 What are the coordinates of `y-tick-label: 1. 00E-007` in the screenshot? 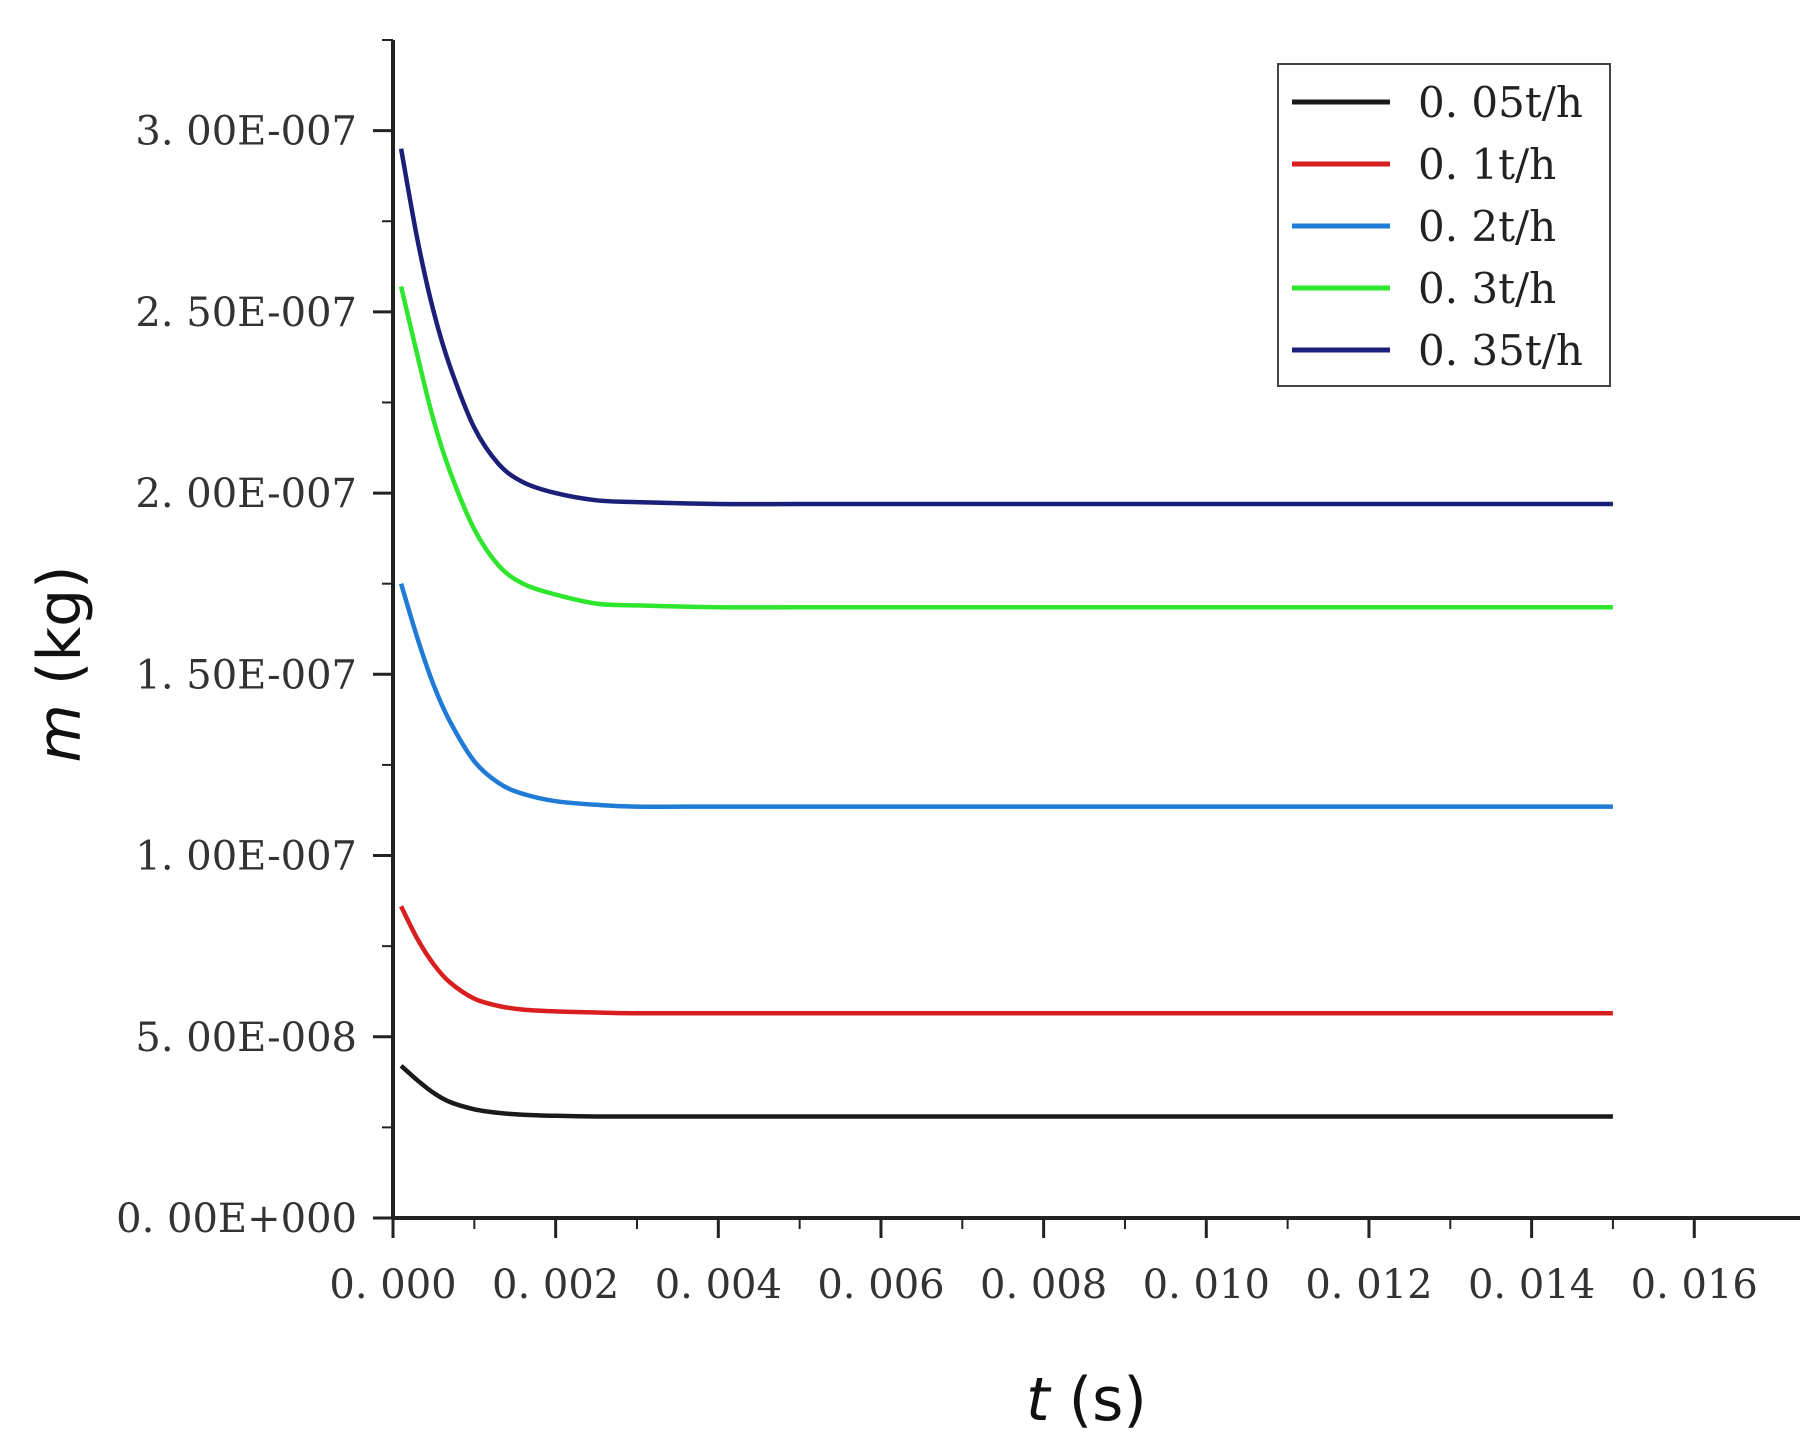 It's located at (246, 857).